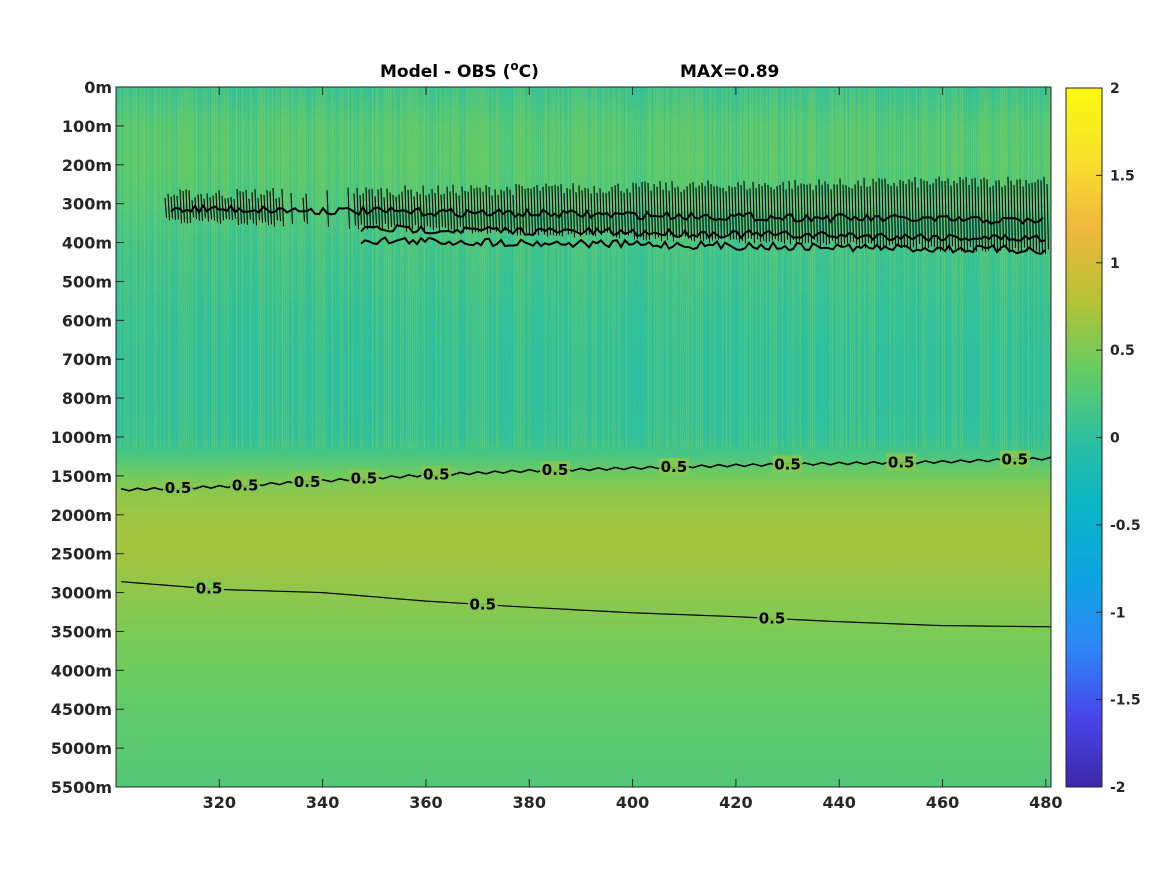 Image resolution: width=1167 pixels, height=875 pixels. Describe the element at coordinates (586, 604) in the screenshot. I see `contour-line` at that location.